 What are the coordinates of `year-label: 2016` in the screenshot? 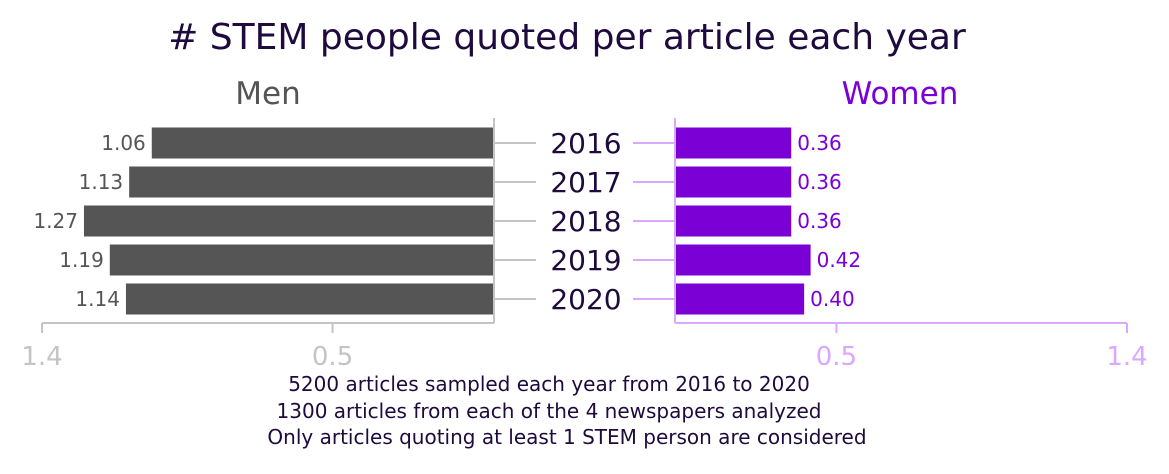 It's located at (585, 143).